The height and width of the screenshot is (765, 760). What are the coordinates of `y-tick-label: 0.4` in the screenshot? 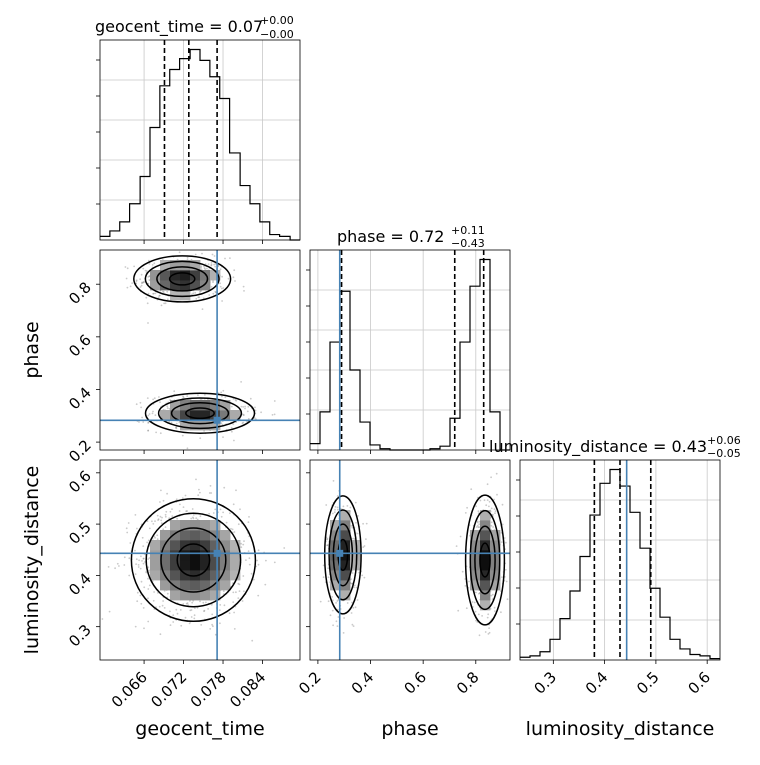 It's located at (80, 399).